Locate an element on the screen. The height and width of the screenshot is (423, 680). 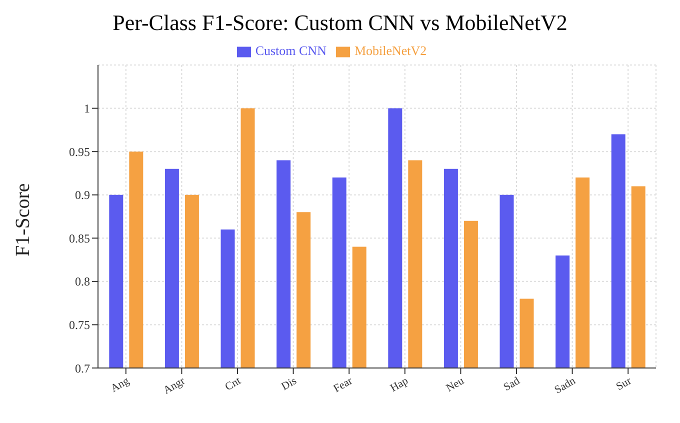
x-tick-label: Sadn is located at coordinates (565, 385).